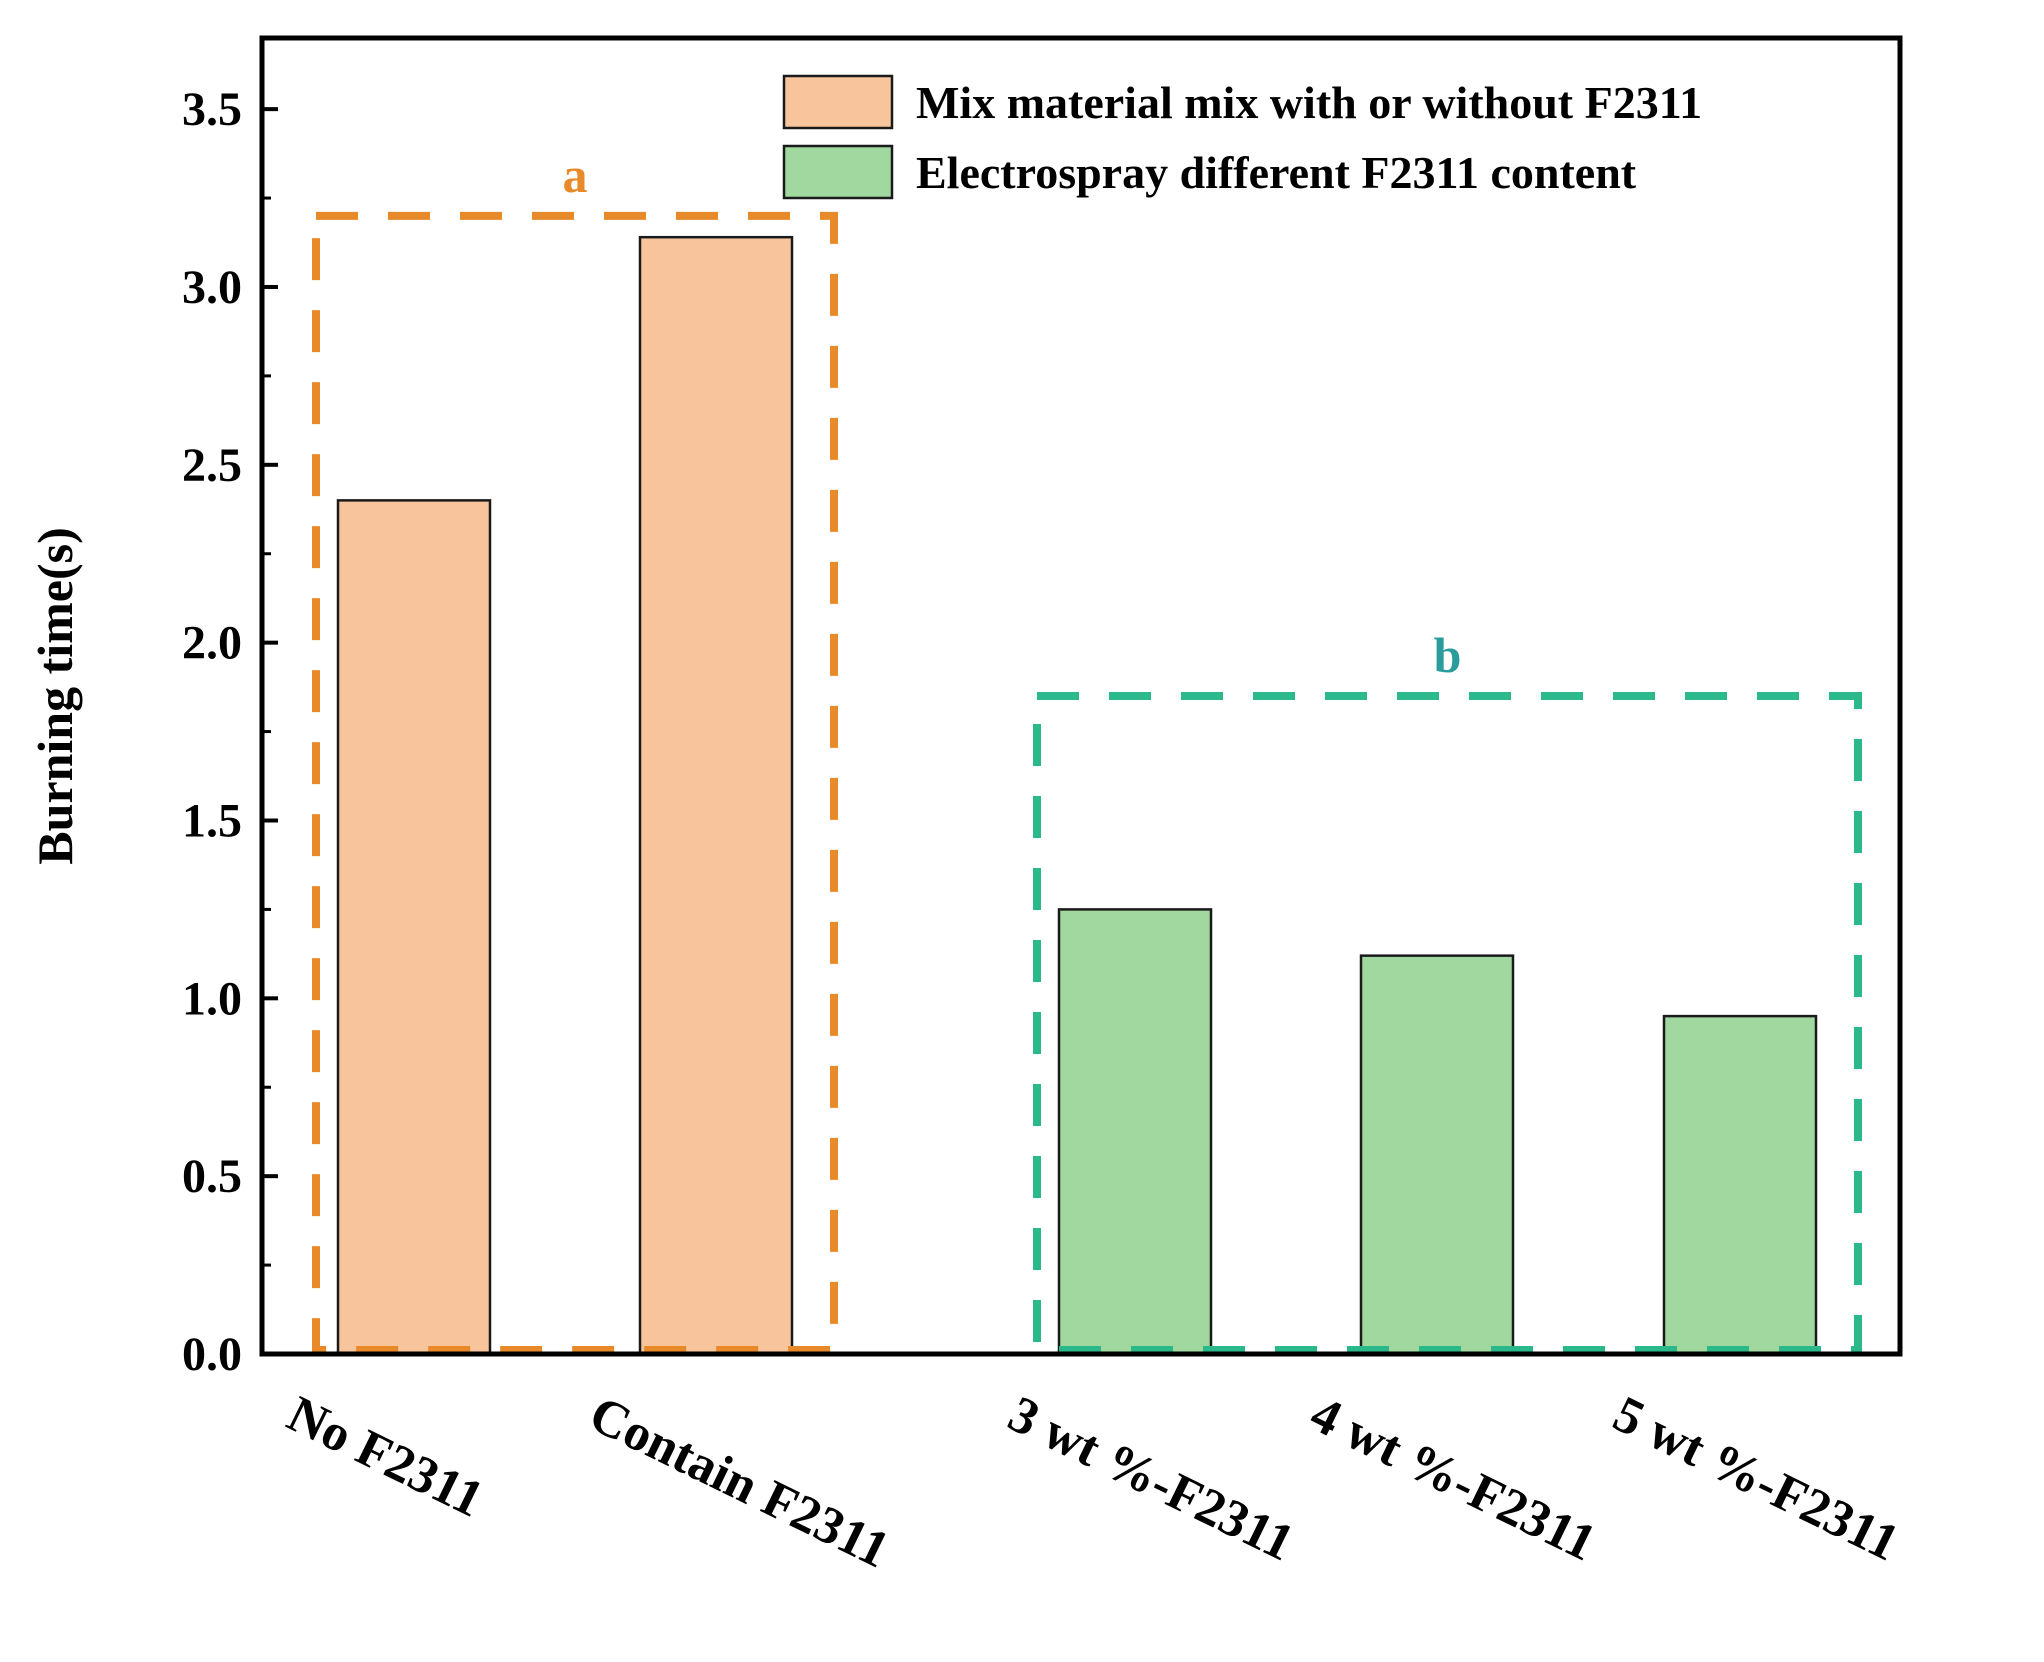  I want to click on y-tick-label: 2.5, so click(212, 465).